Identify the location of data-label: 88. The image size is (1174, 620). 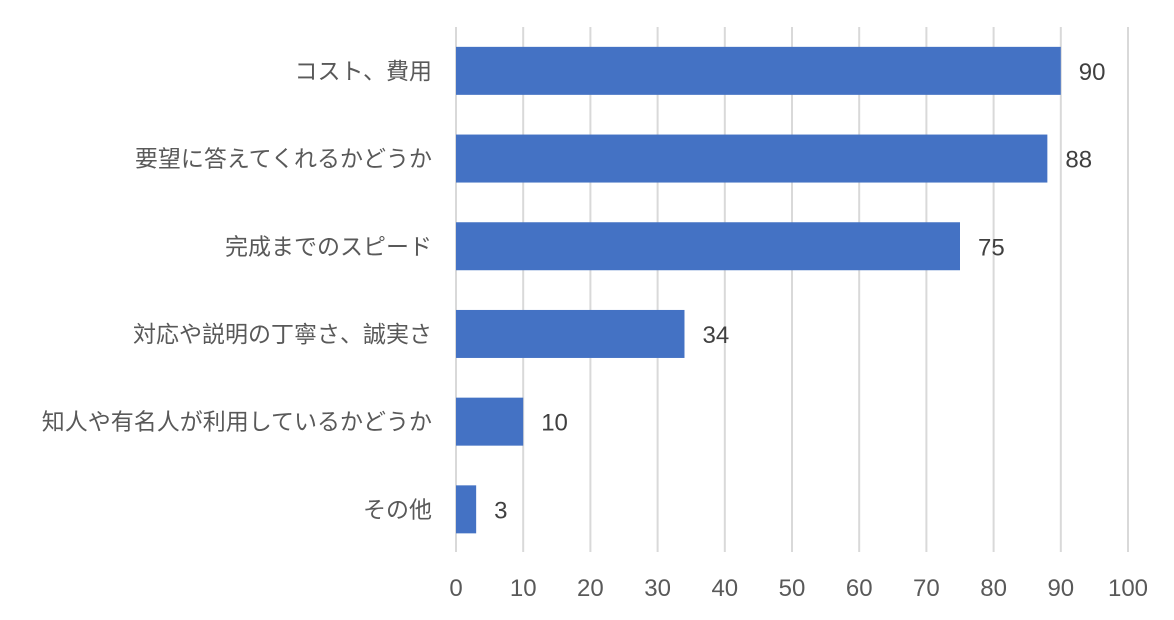
(1078, 160).